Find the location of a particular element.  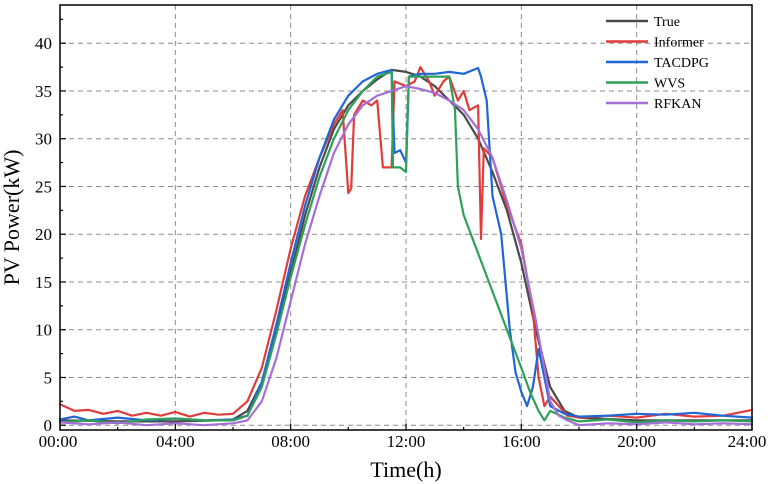

x-tick-label: 08:00 is located at coordinates (290, 441).